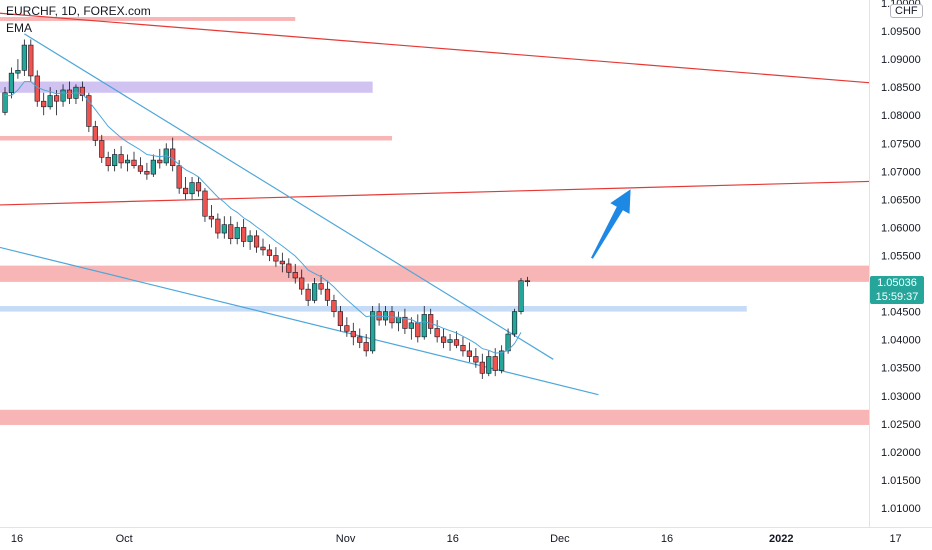 This screenshot has height=550, width=932. Describe the element at coordinates (471, 539) in the screenshot. I see `time-axis: 16OctNov16Dec16202217Feb14Mar` at that location.